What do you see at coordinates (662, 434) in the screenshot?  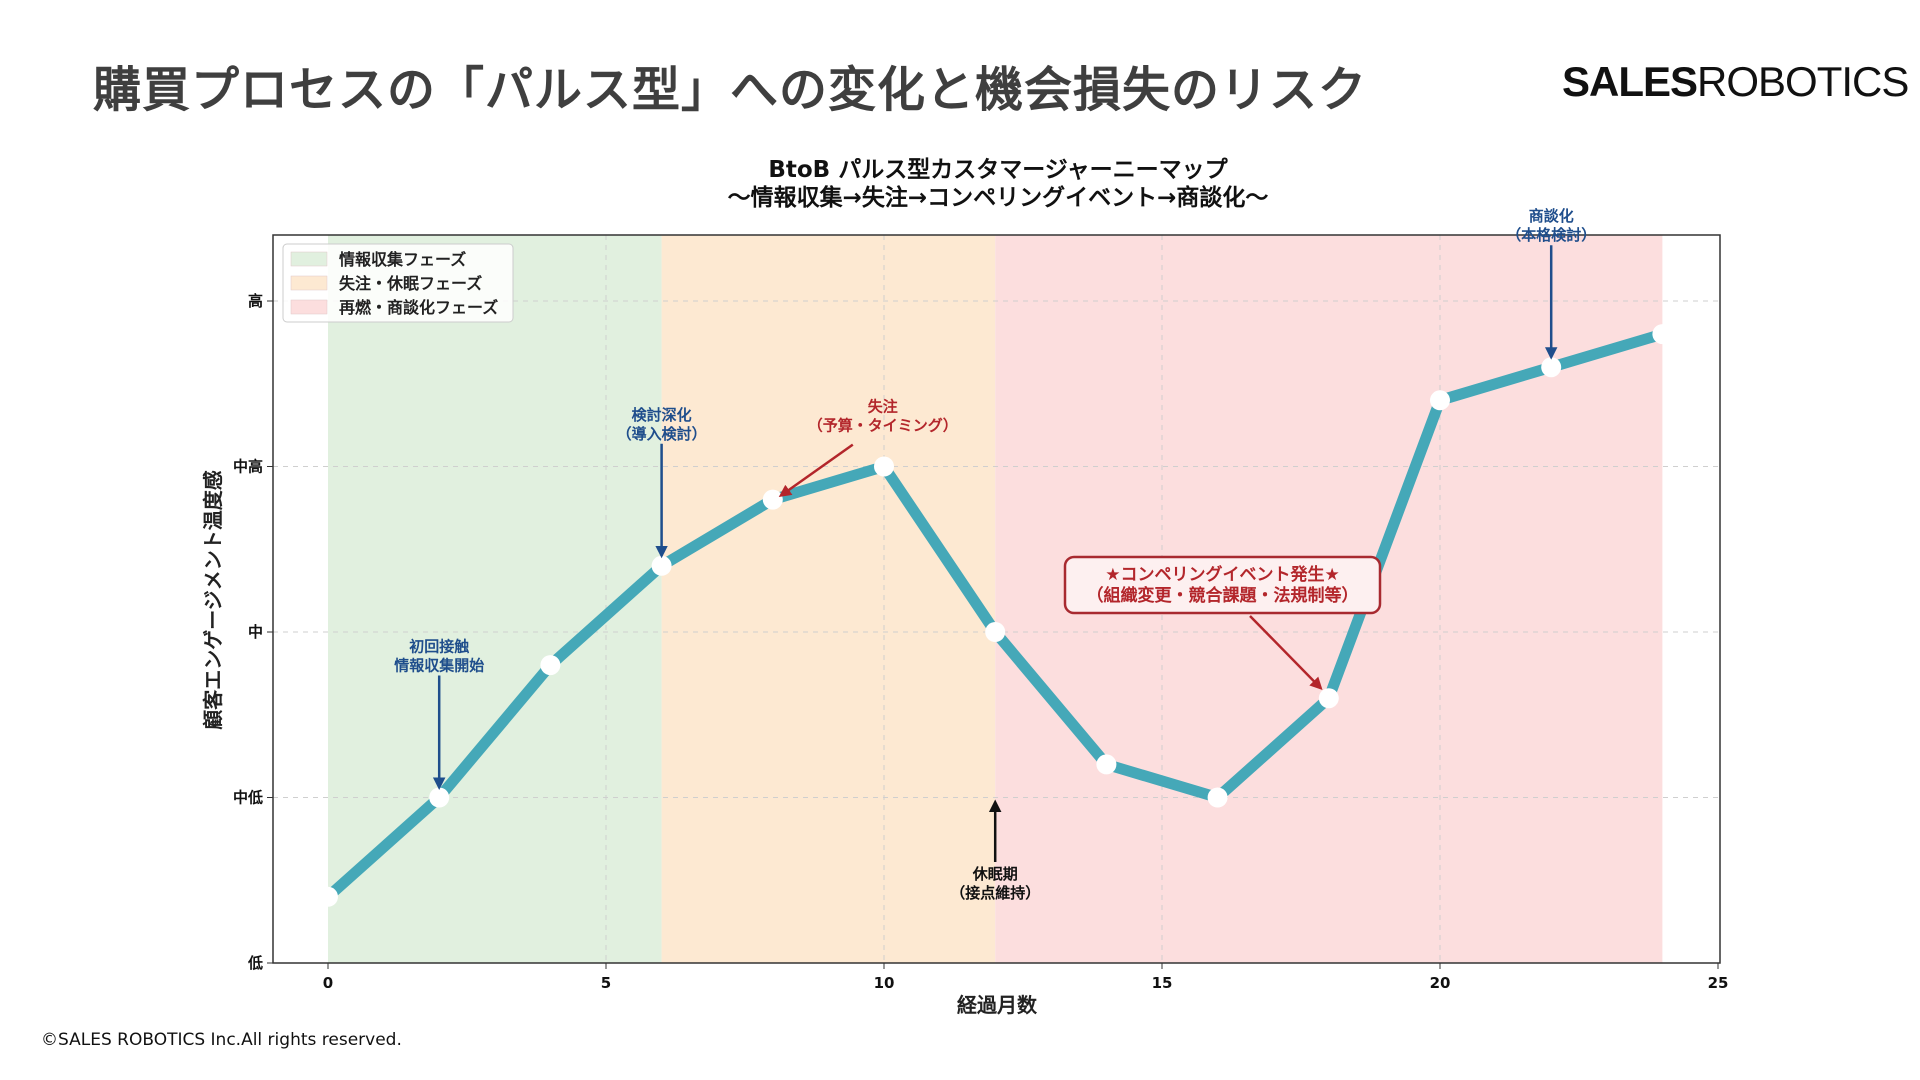 I see `annotation-text: （導入検討）` at bounding box center [662, 434].